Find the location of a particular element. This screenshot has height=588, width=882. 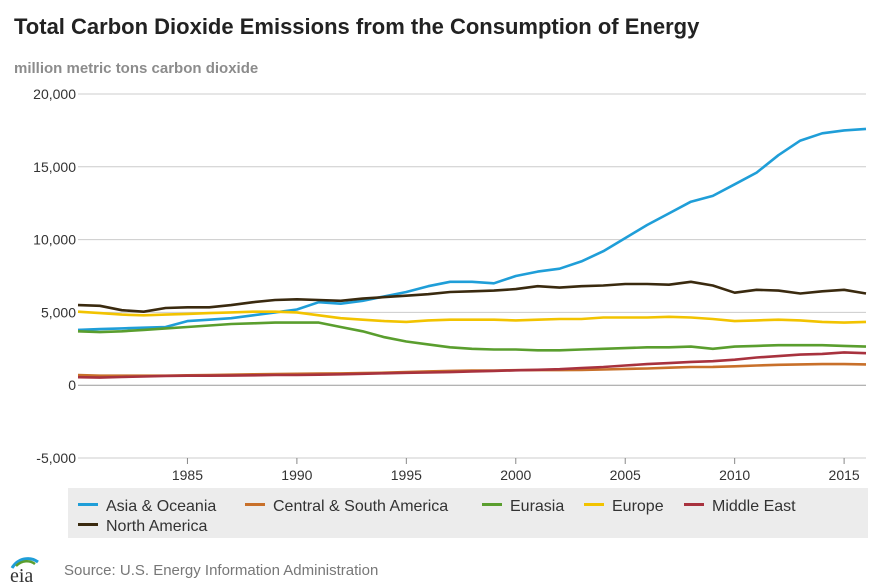

x-tick-label: 2015 is located at coordinates (844, 475).